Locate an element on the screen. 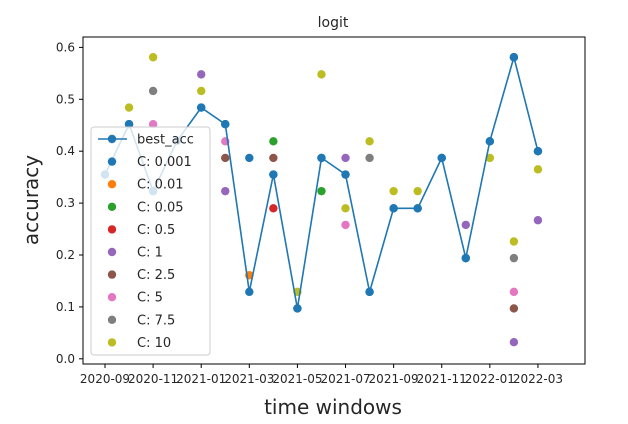 The image size is (628, 424). x-tick-label: 2021-11 is located at coordinates (442, 379).